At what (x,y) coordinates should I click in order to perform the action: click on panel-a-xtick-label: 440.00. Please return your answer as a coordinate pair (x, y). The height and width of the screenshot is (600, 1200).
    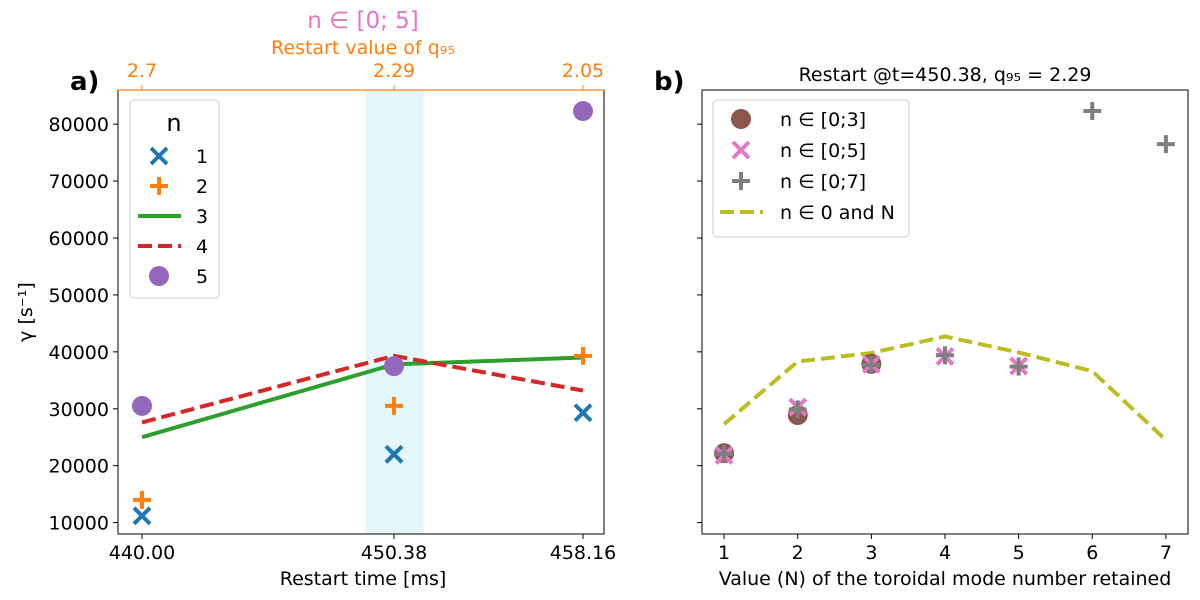
    Looking at the image, I should click on (142, 553).